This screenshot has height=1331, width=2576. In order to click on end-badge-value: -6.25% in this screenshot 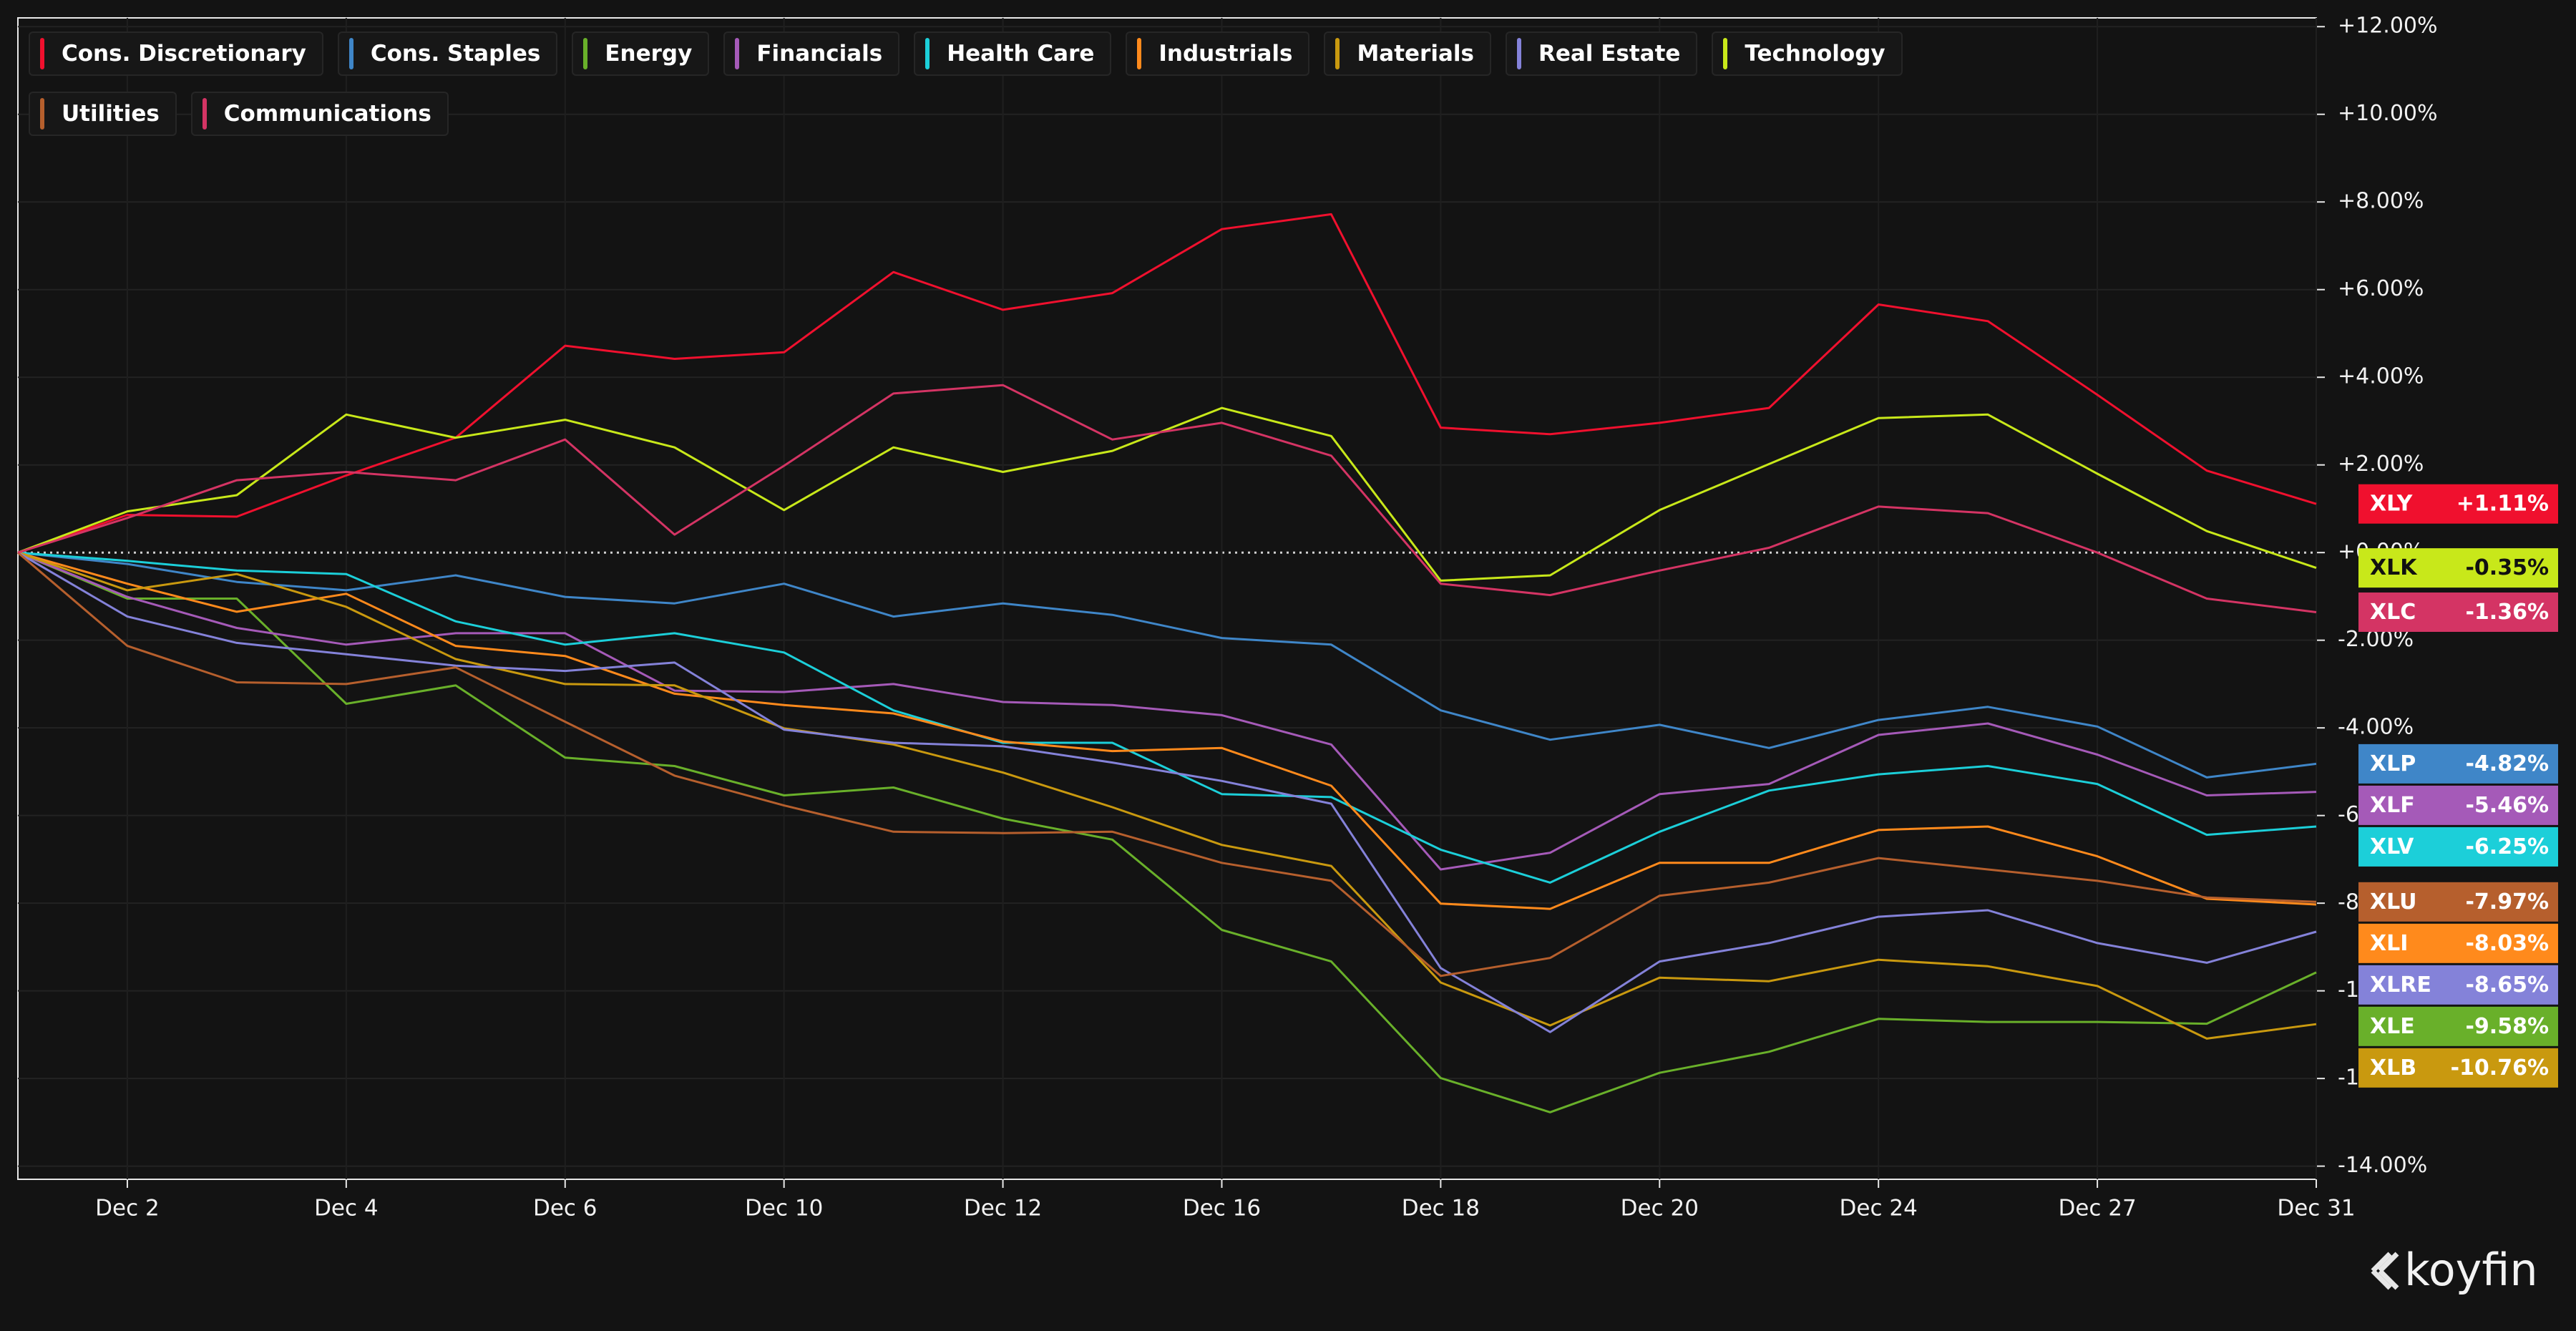, I will do `click(2507, 846)`.